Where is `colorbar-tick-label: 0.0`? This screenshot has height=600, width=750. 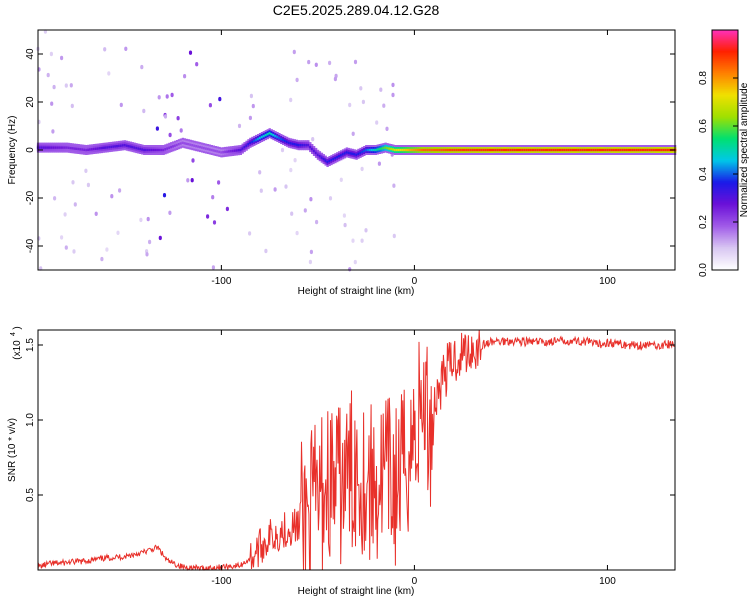
colorbar-tick-label: 0.0 is located at coordinates (703, 270).